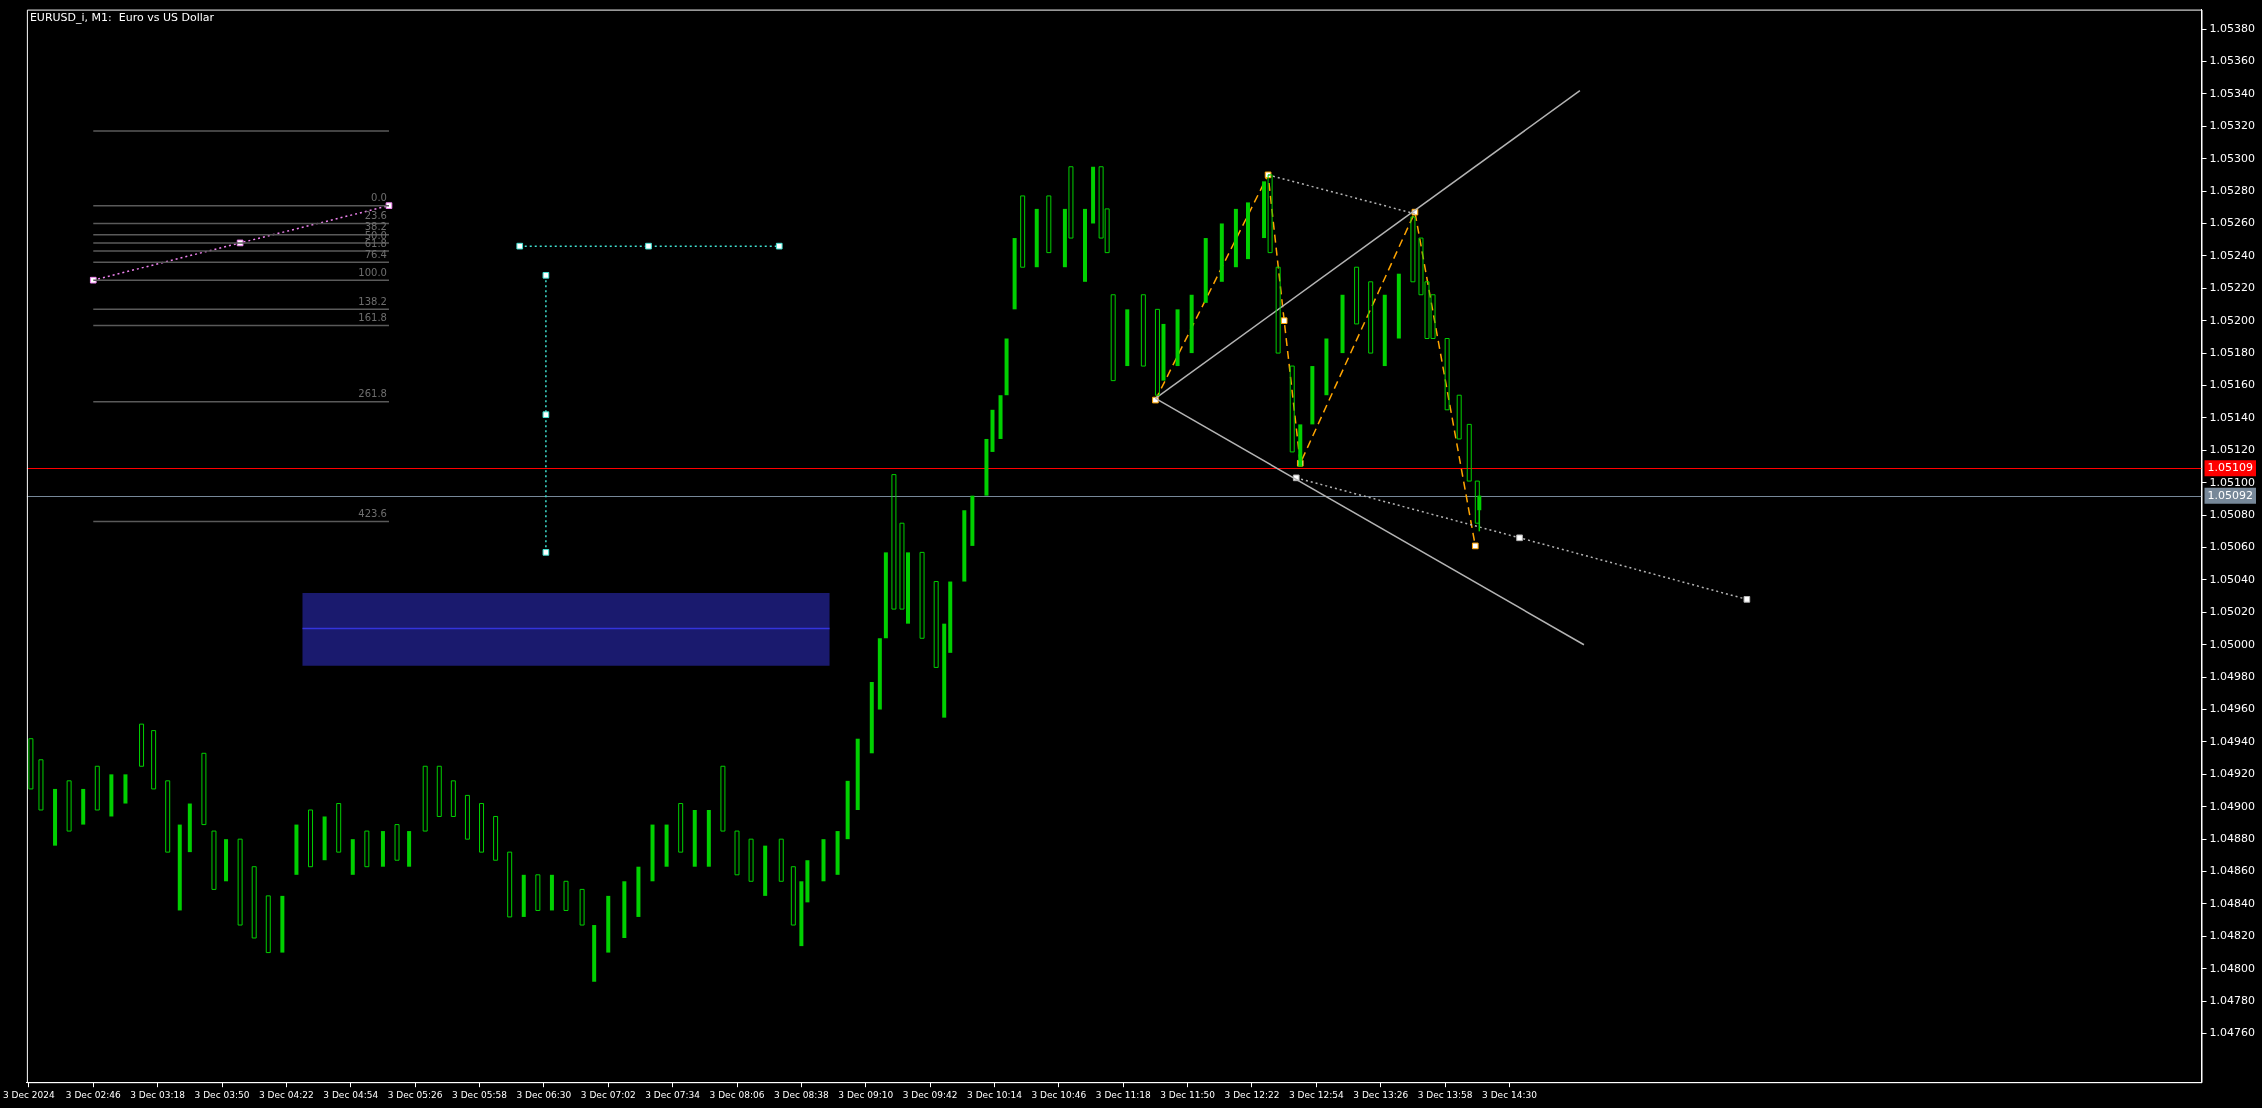 This screenshot has height=1108, width=2262. I want to click on y-tick-label: 1.04820, so click(2232, 936).